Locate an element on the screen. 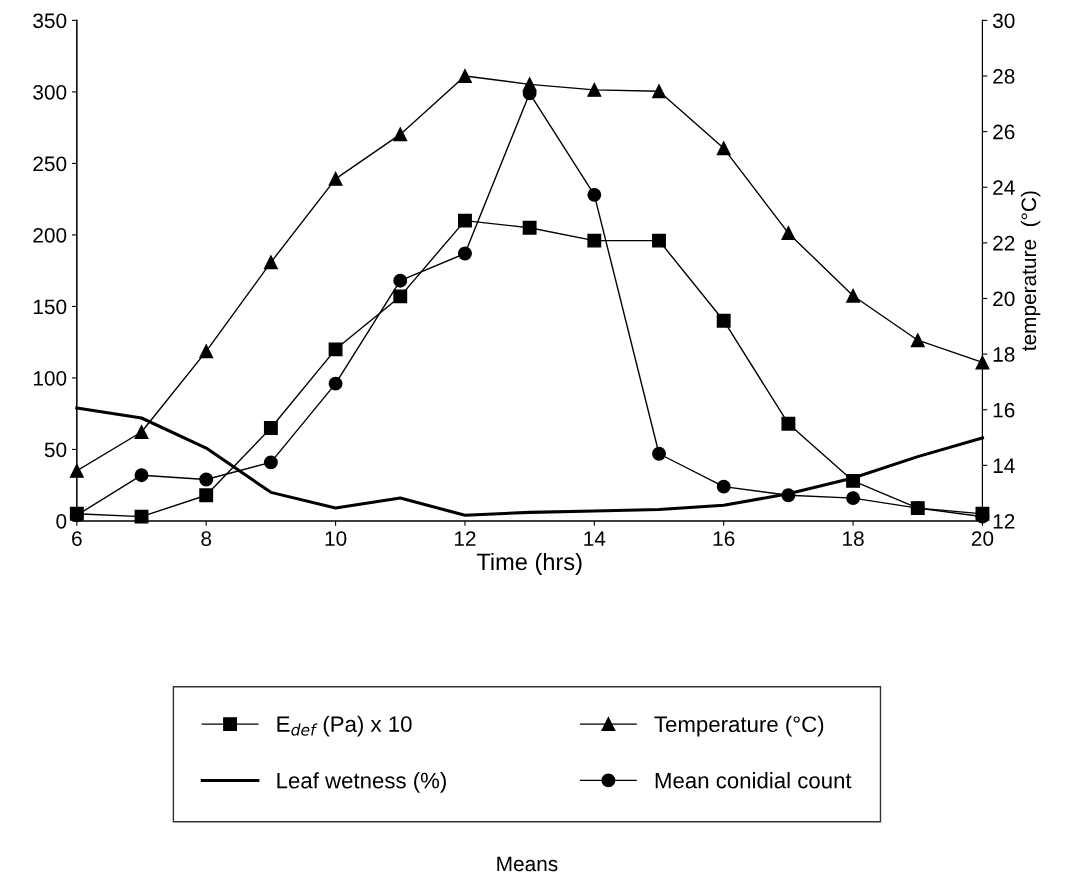 The image size is (1082, 886). legend-label: Mean conidial count is located at coordinates (753, 780).